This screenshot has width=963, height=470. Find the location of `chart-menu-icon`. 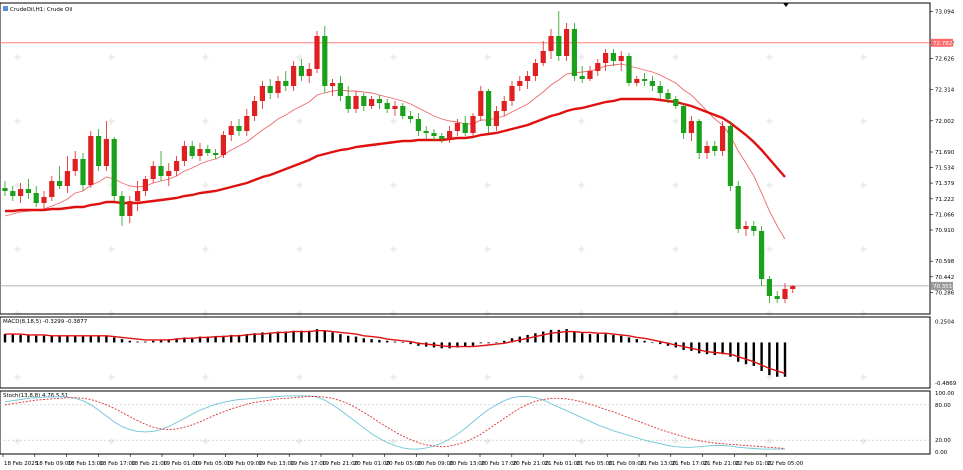

chart-menu-icon is located at coordinates (5, 8).